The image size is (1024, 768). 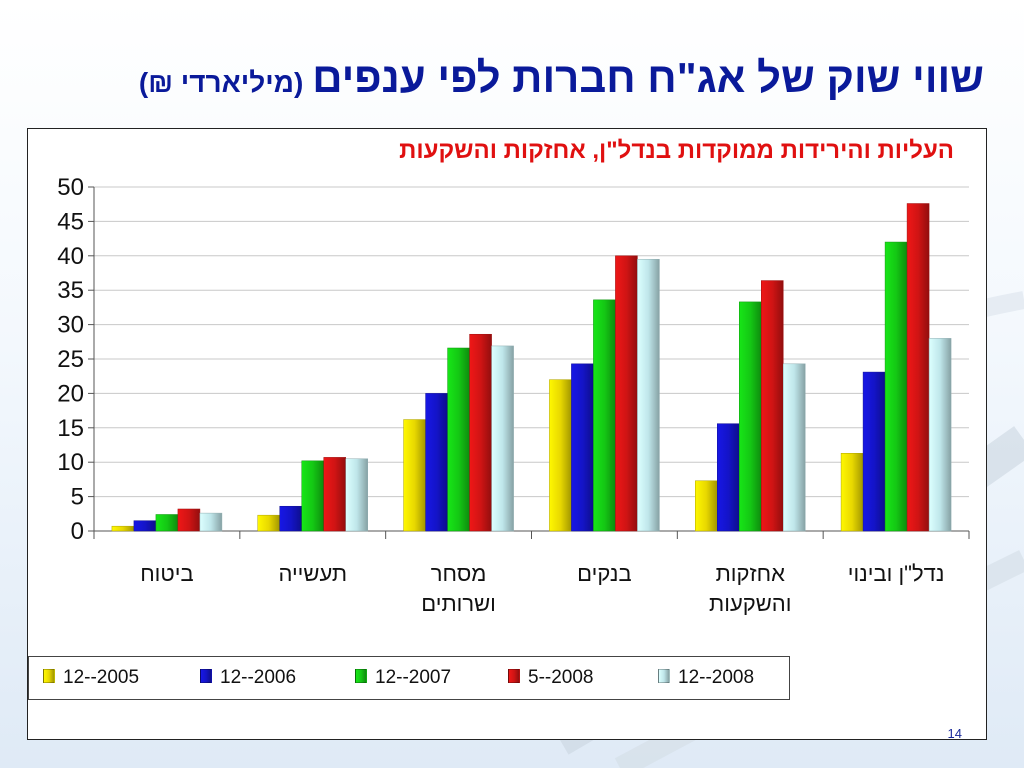 I want to click on slide-title-unit: (מיליארדי ₪), so click(x=221, y=82).